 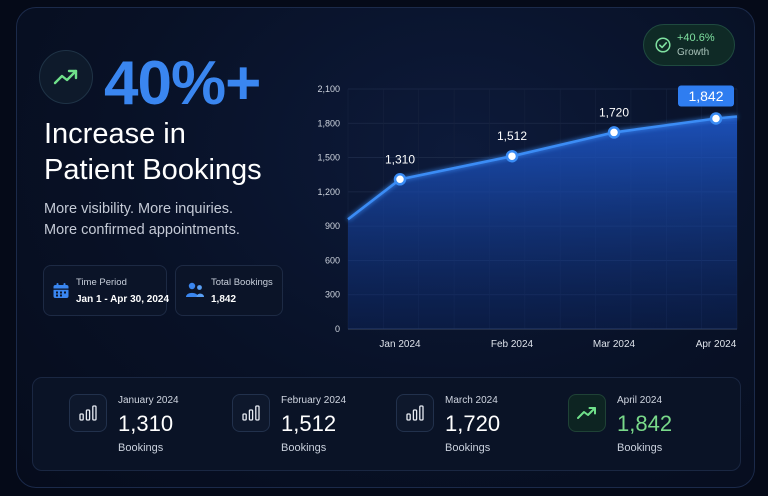 What do you see at coordinates (645, 423) in the screenshot?
I see `stat-value: 1,842` at bounding box center [645, 423].